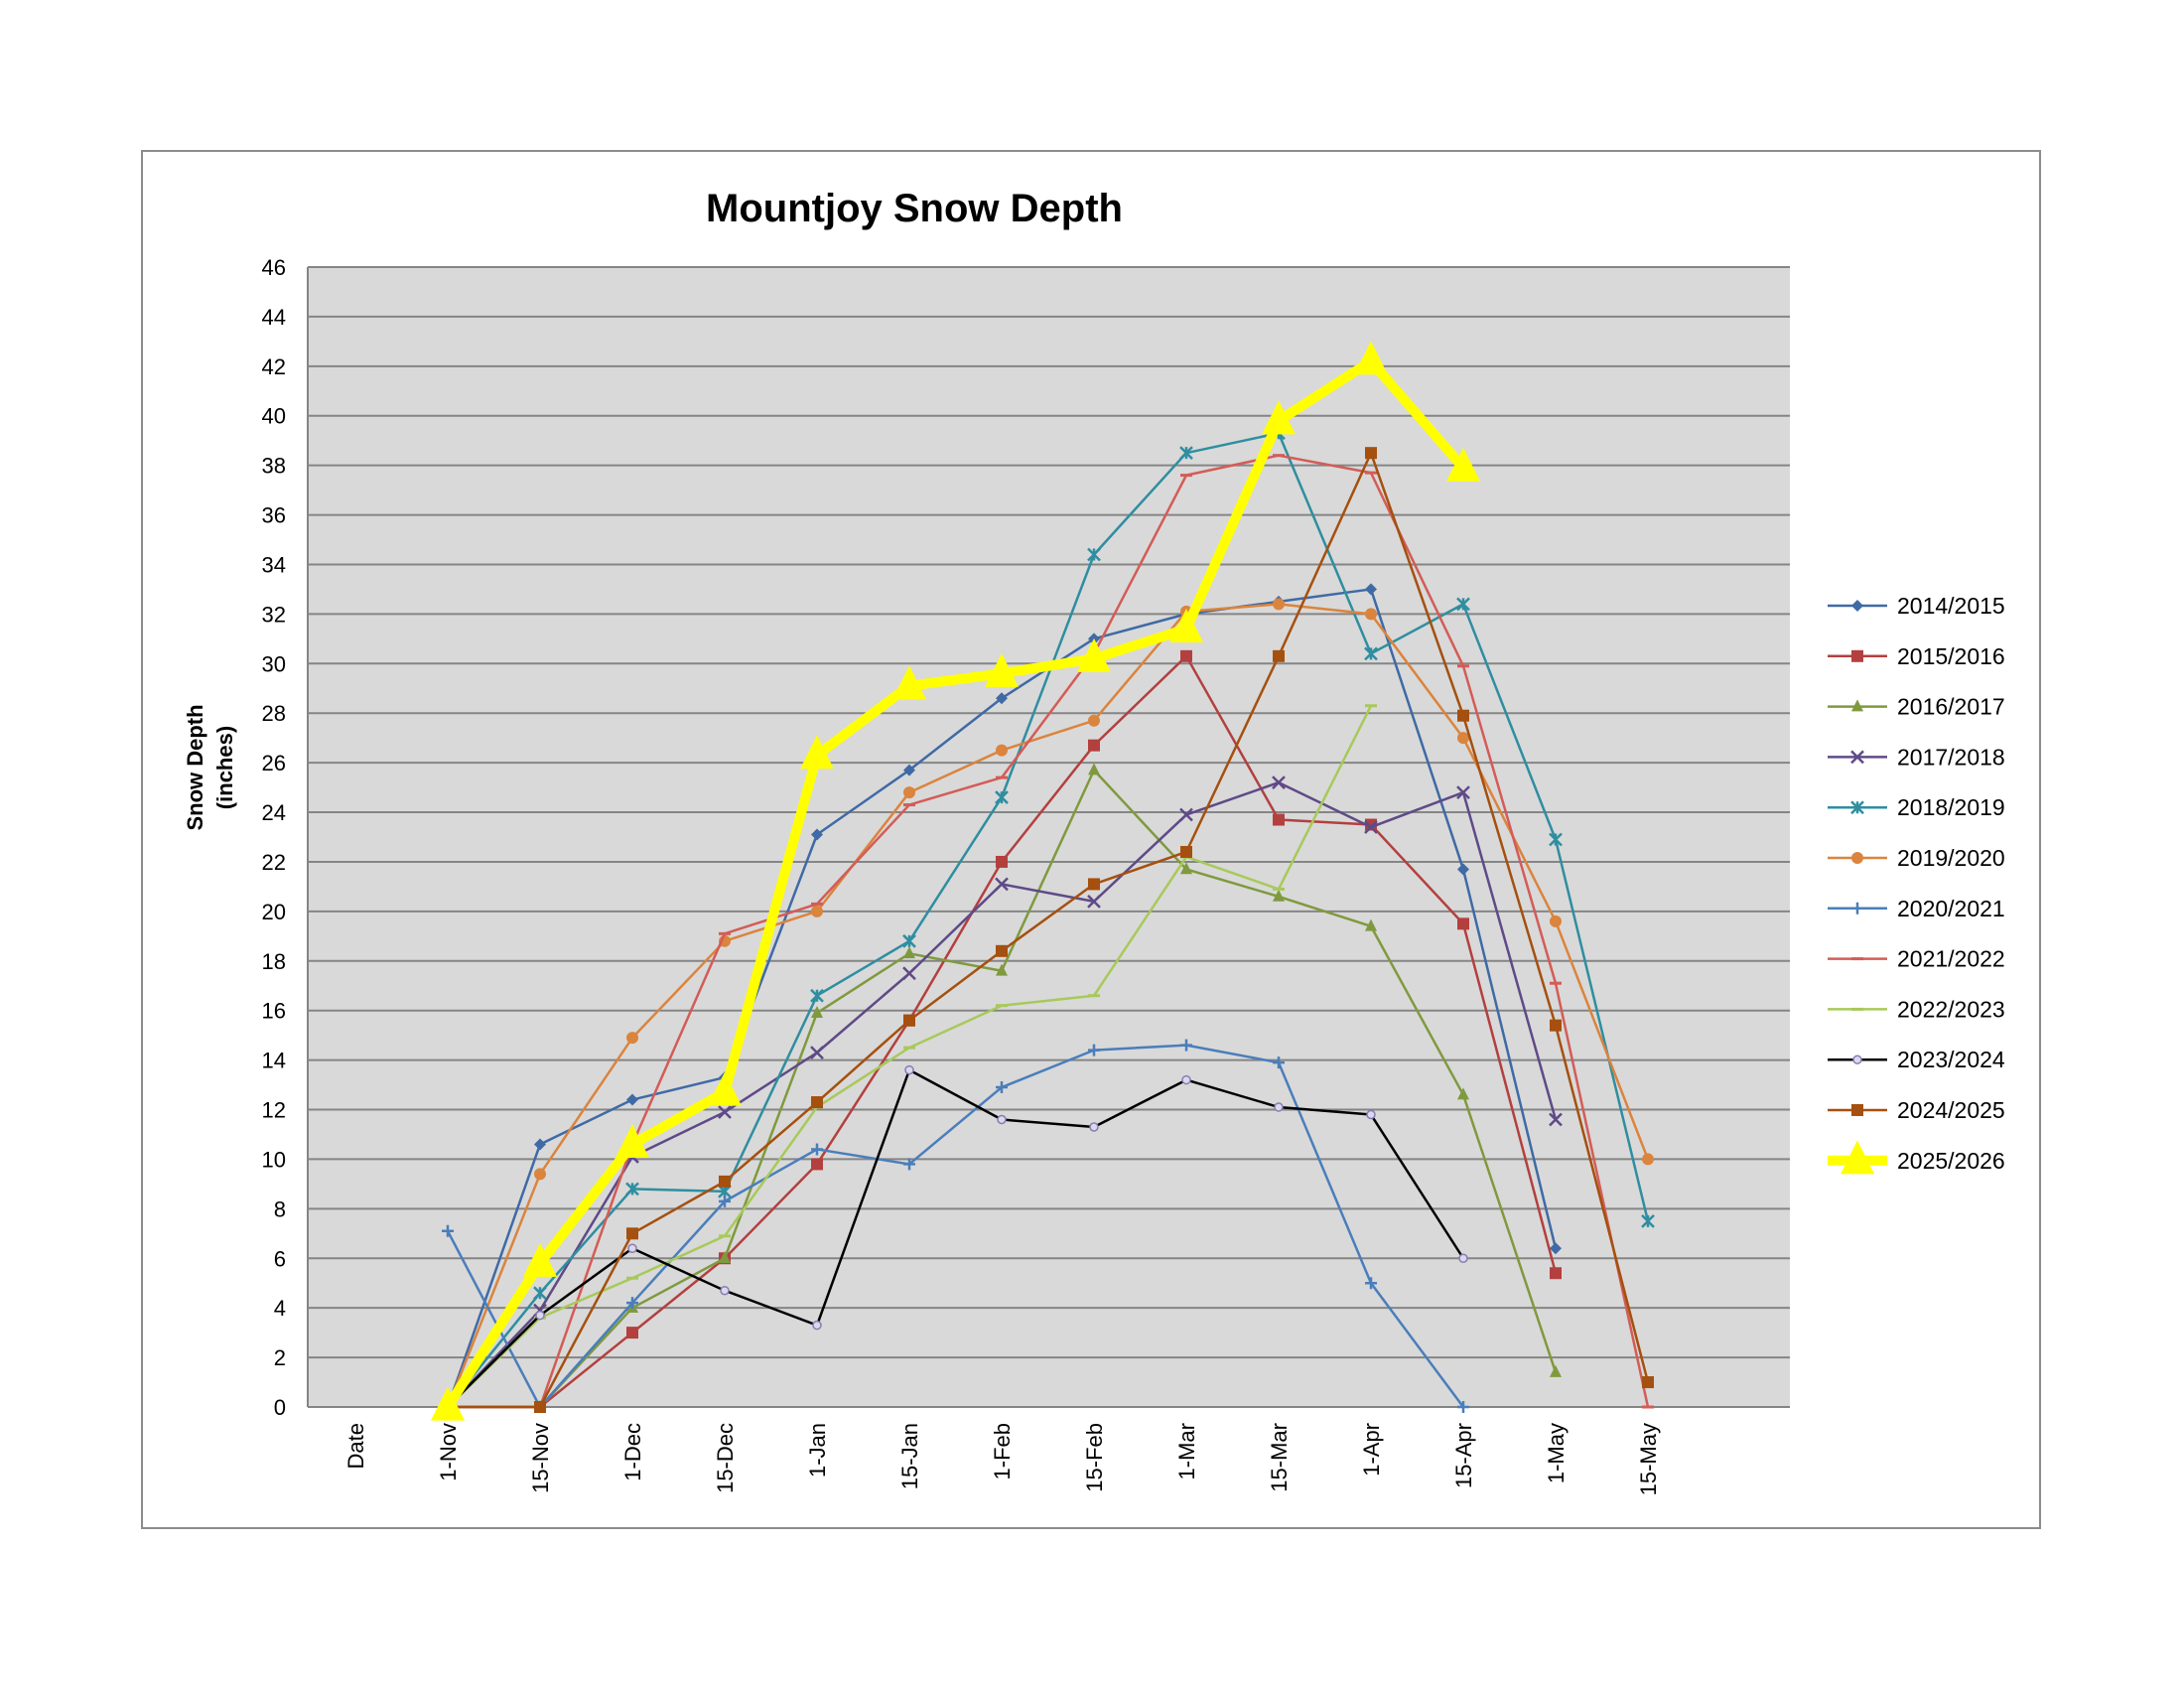 This screenshot has width=2184, height=1688. What do you see at coordinates (909, 1456) in the screenshot?
I see `x-tick-label: 15-Jan` at bounding box center [909, 1456].